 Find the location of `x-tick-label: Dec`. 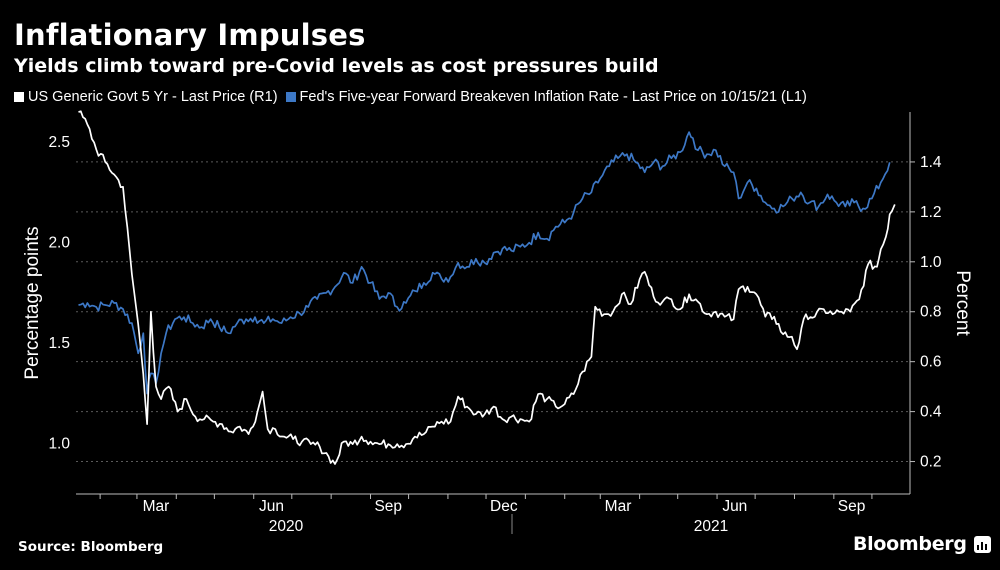

x-tick-label: Dec is located at coordinates (504, 506).